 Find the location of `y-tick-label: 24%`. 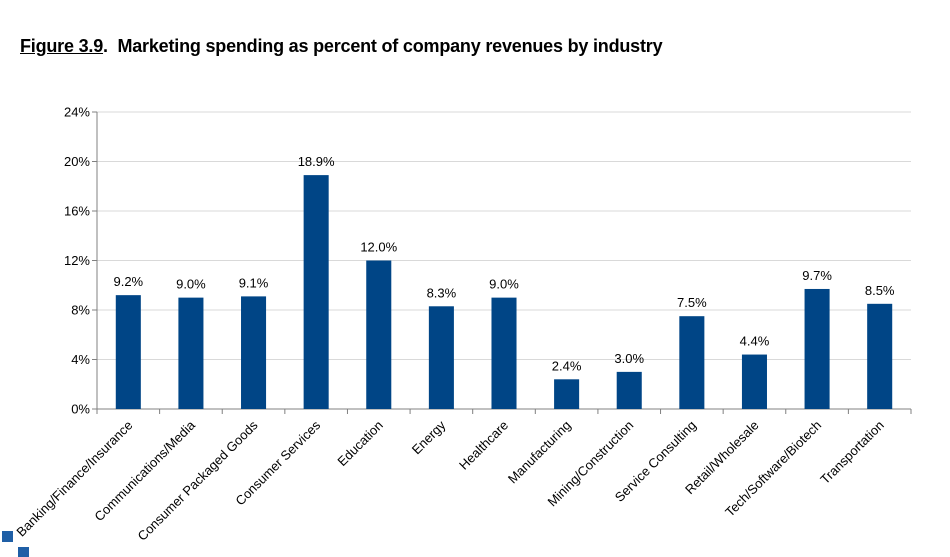

y-tick-label: 24% is located at coordinates (77, 112).